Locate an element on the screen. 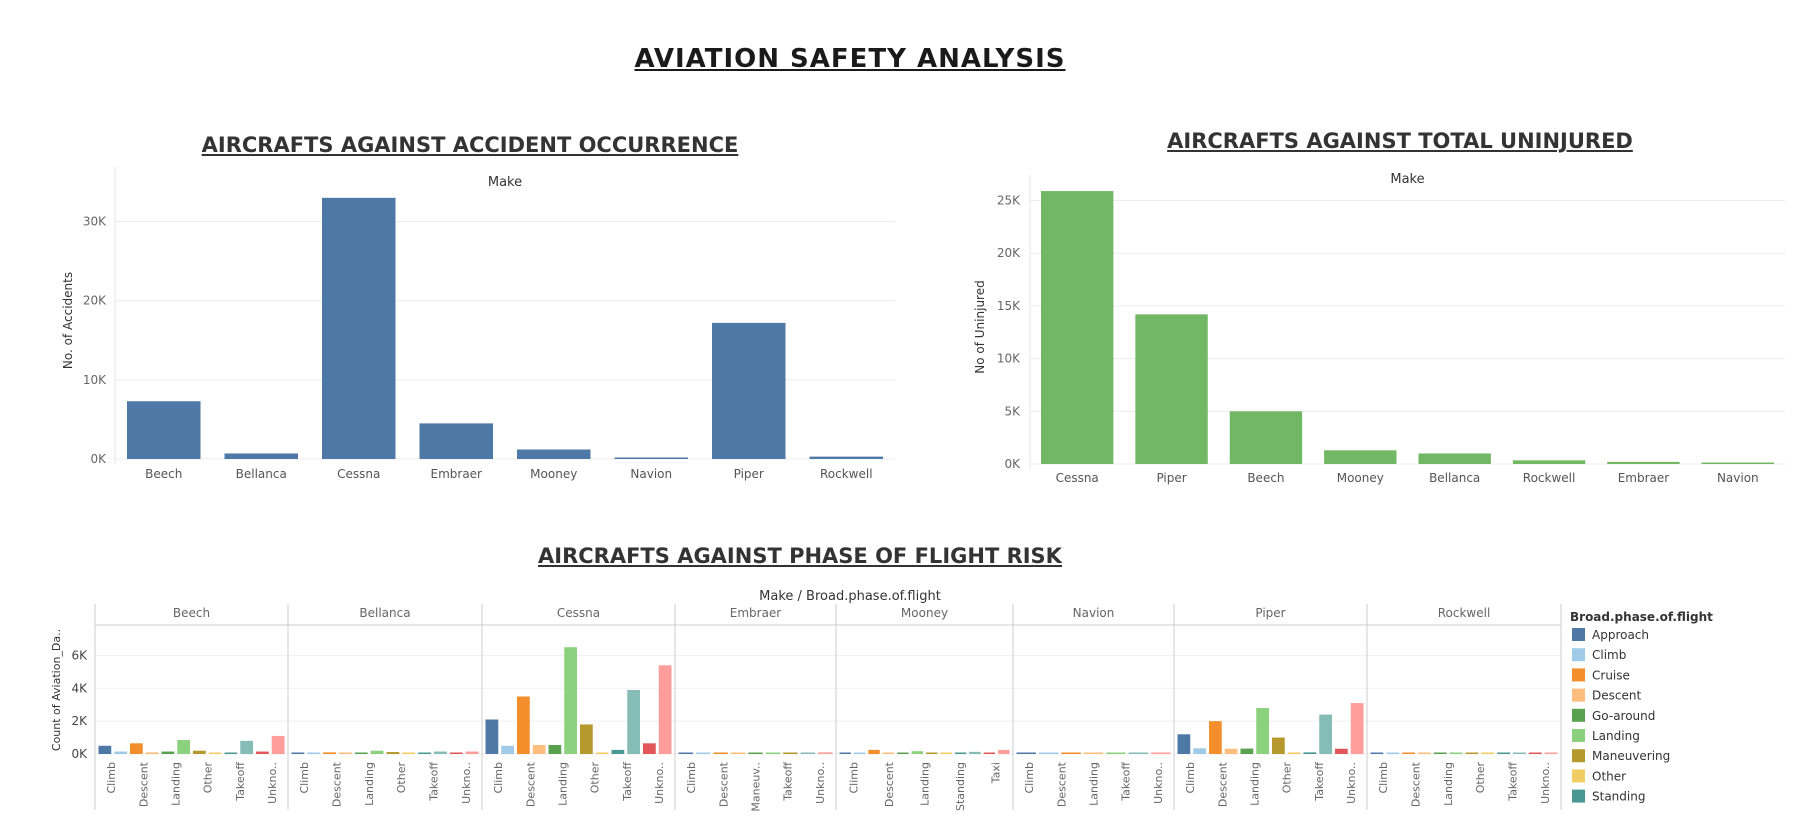 This screenshot has width=1819, height=822. chart3-bar-rockwell-maneuvering is located at coordinates (1472, 753).